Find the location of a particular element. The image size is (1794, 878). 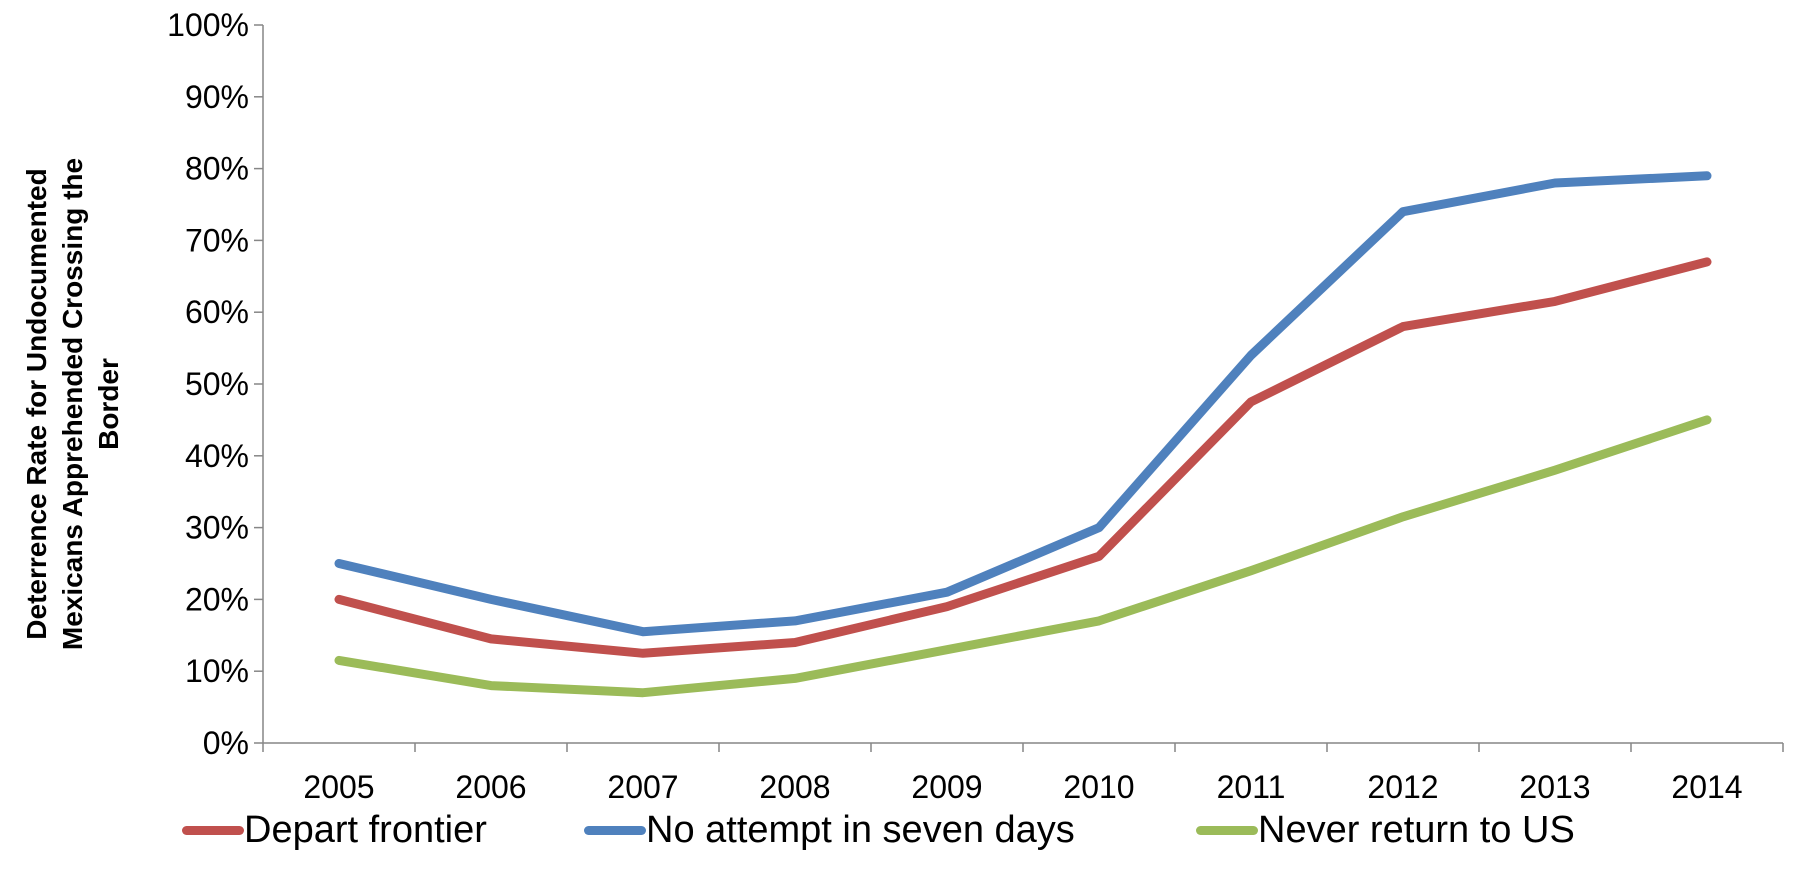

x-tick-label: 2009 is located at coordinates (946, 784).